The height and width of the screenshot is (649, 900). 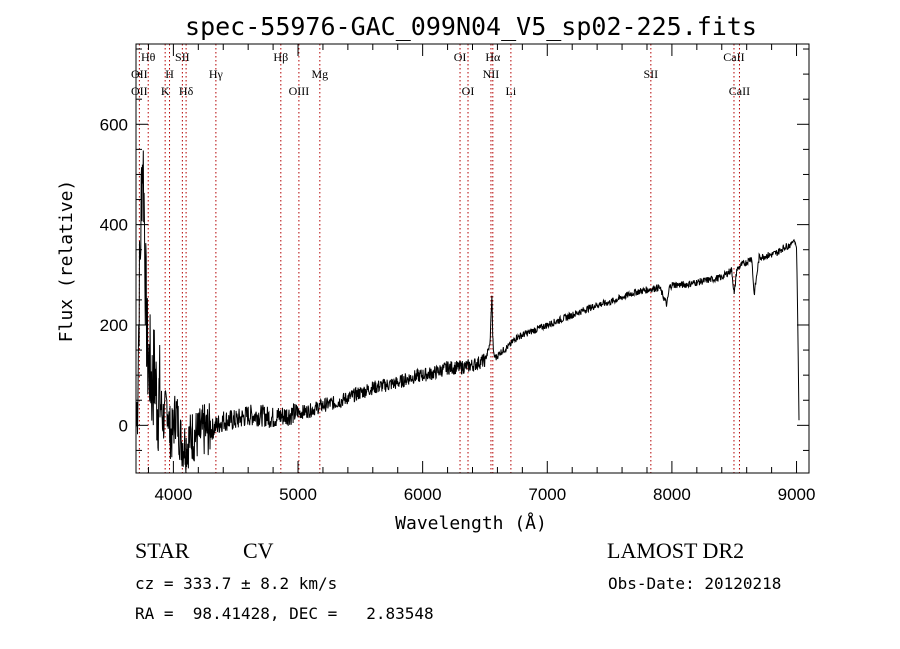 What do you see at coordinates (471, 523) in the screenshot?
I see `x-axis-label: Wavelength (Å)` at bounding box center [471, 523].